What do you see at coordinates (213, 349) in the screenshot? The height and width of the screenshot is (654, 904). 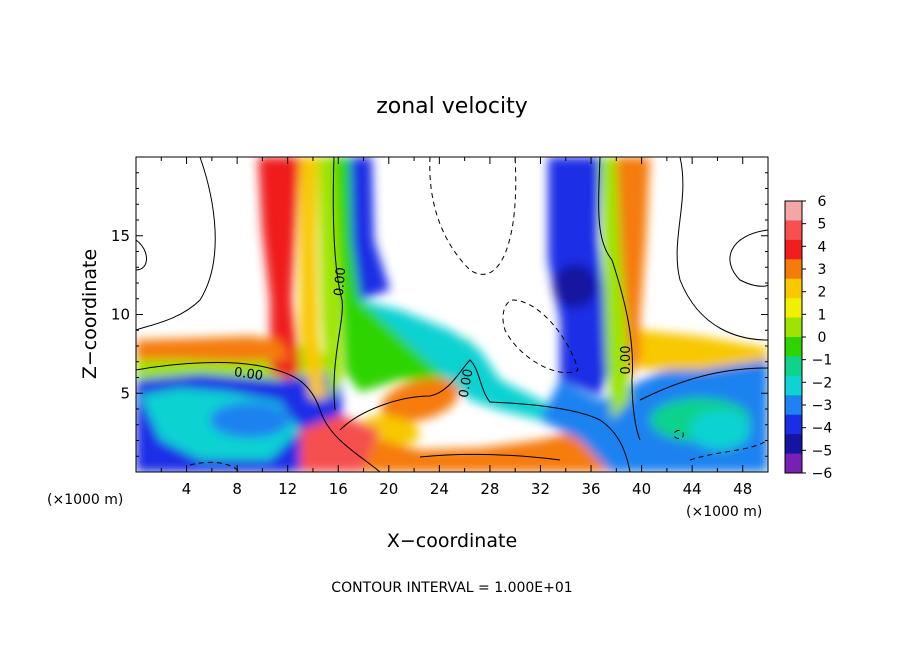 I see `field-left-red-band` at bounding box center [213, 349].